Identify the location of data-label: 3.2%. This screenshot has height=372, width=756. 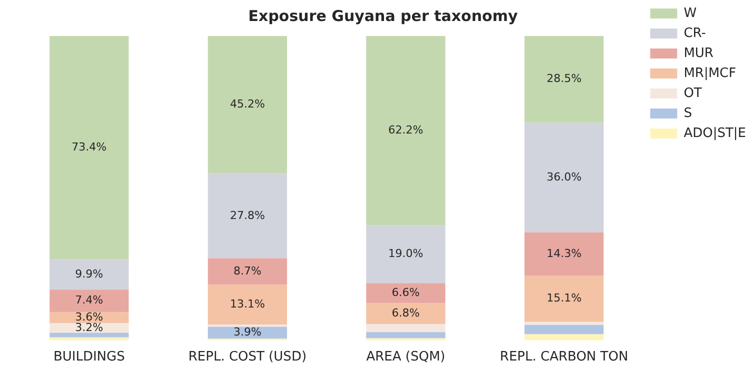
(89, 327).